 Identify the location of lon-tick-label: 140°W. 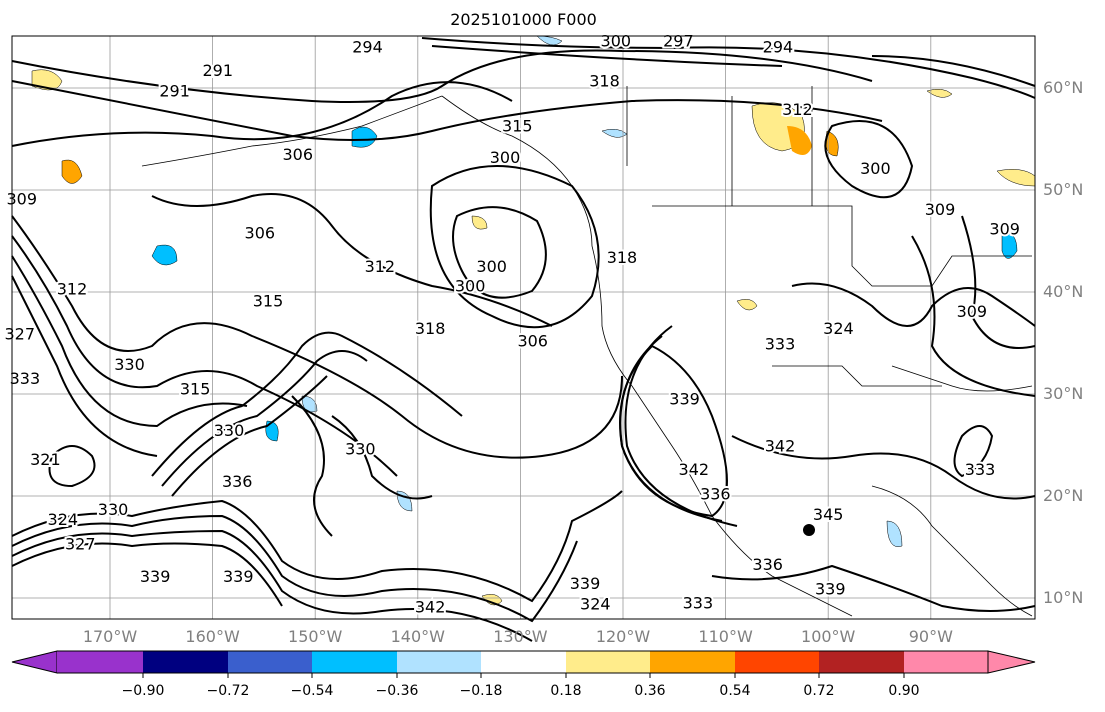
(417, 636).